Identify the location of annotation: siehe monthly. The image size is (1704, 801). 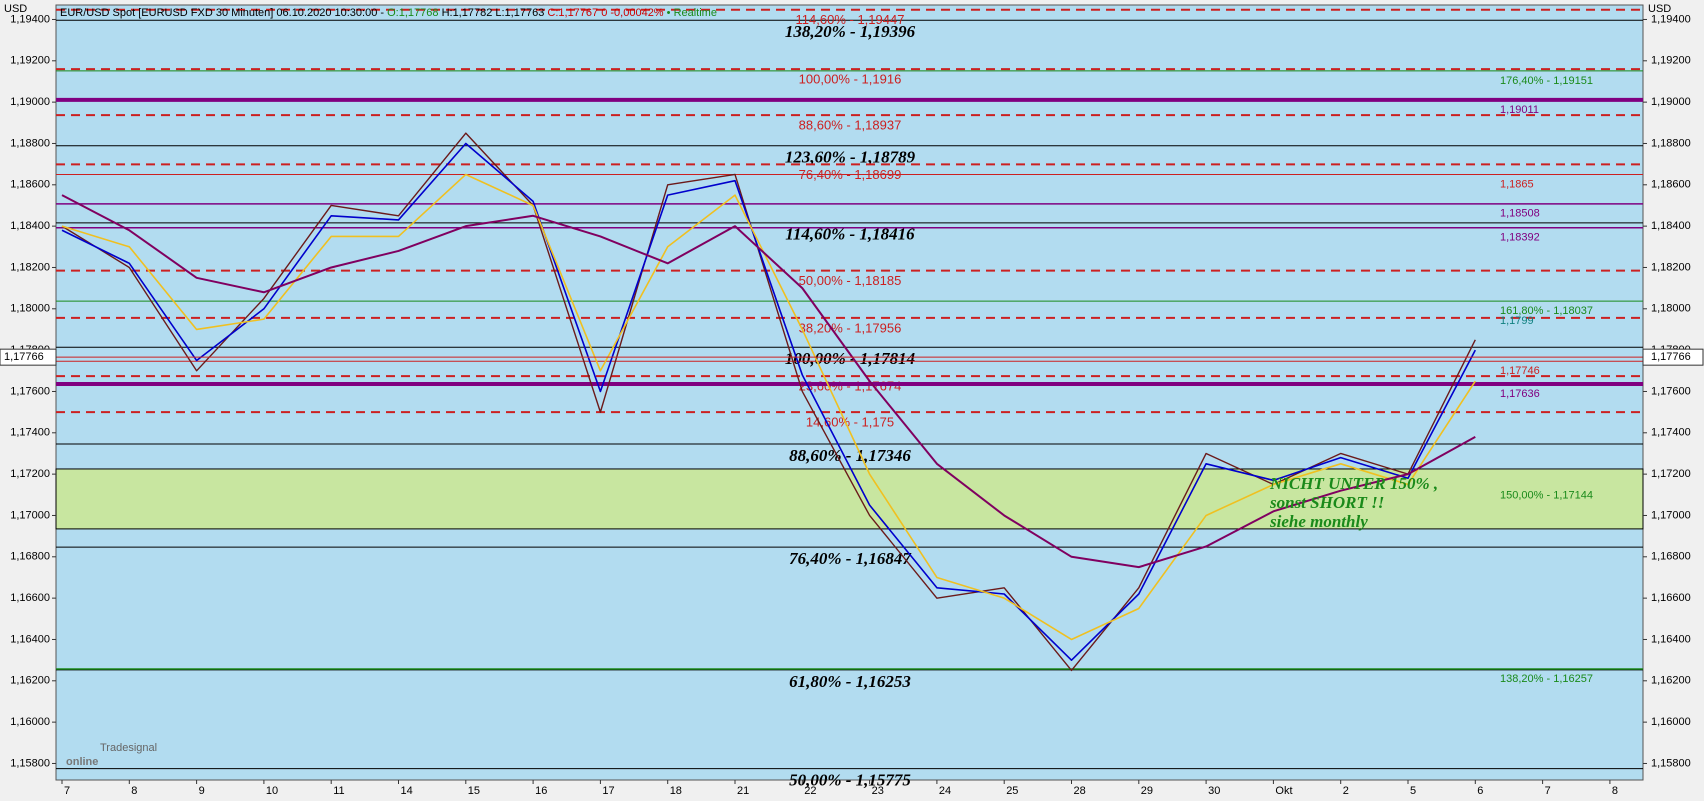
(1318, 521).